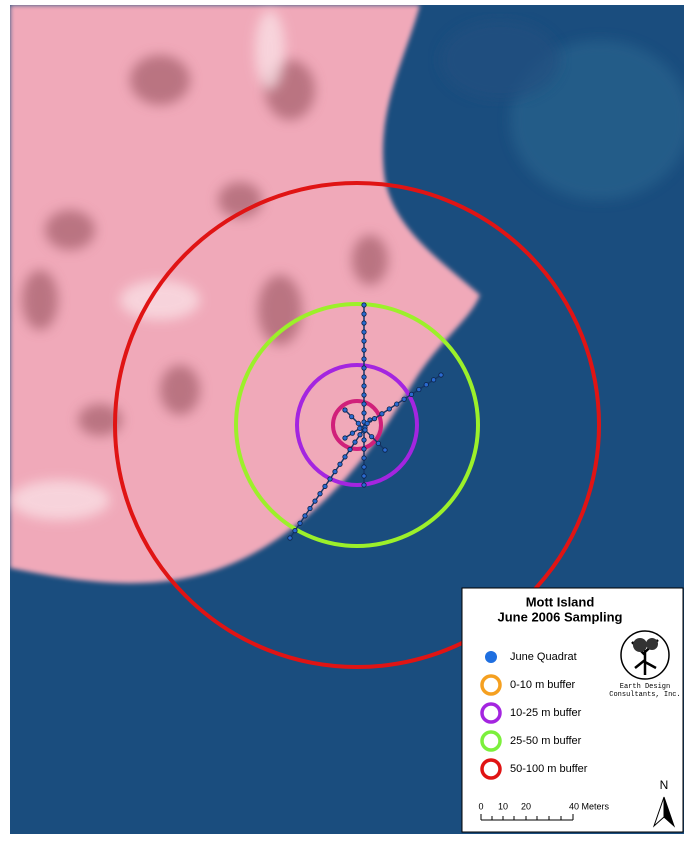 The height and width of the screenshot is (841, 686). I want to click on legend-label: 10-25 m buffer, so click(546, 713).